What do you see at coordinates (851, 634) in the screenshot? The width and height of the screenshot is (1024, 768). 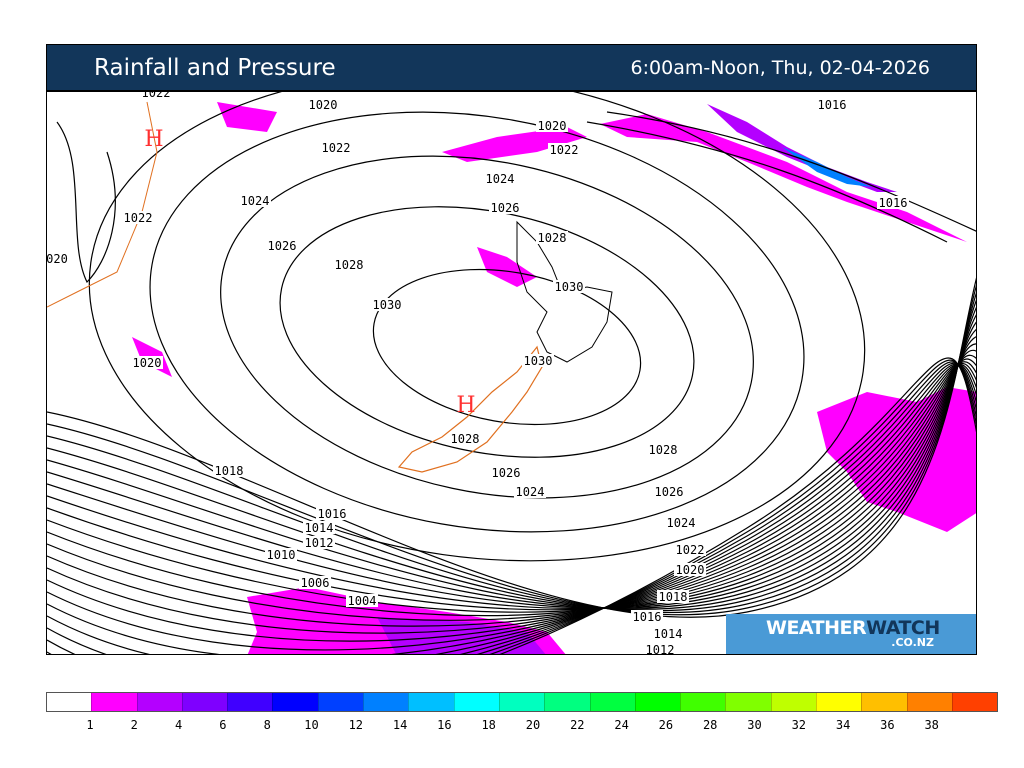 I see `weatherwatch-logo: WEATHERWATCH .CO.NZ` at bounding box center [851, 634].